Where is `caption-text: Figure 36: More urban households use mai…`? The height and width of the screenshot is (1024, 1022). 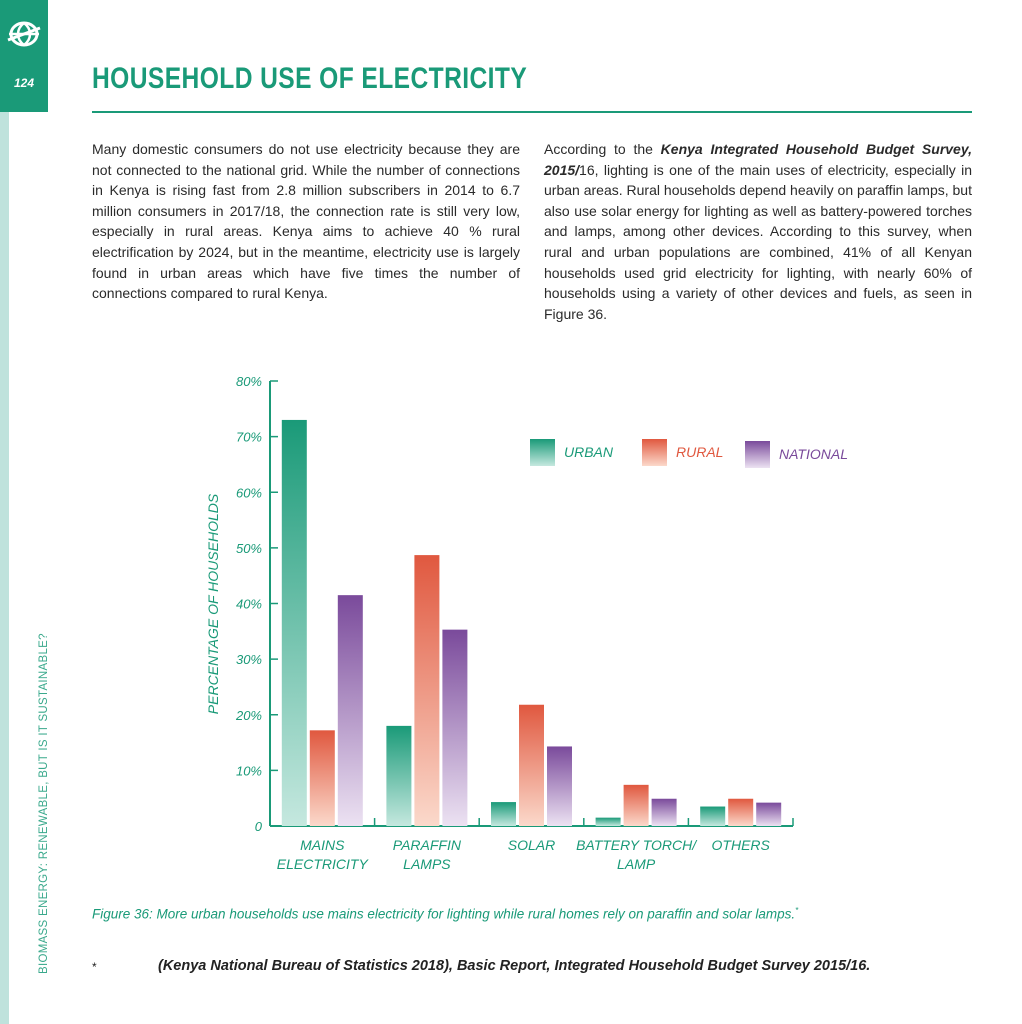 caption-text: Figure 36: More urban households use mai… is located at coordinates (444, 914).